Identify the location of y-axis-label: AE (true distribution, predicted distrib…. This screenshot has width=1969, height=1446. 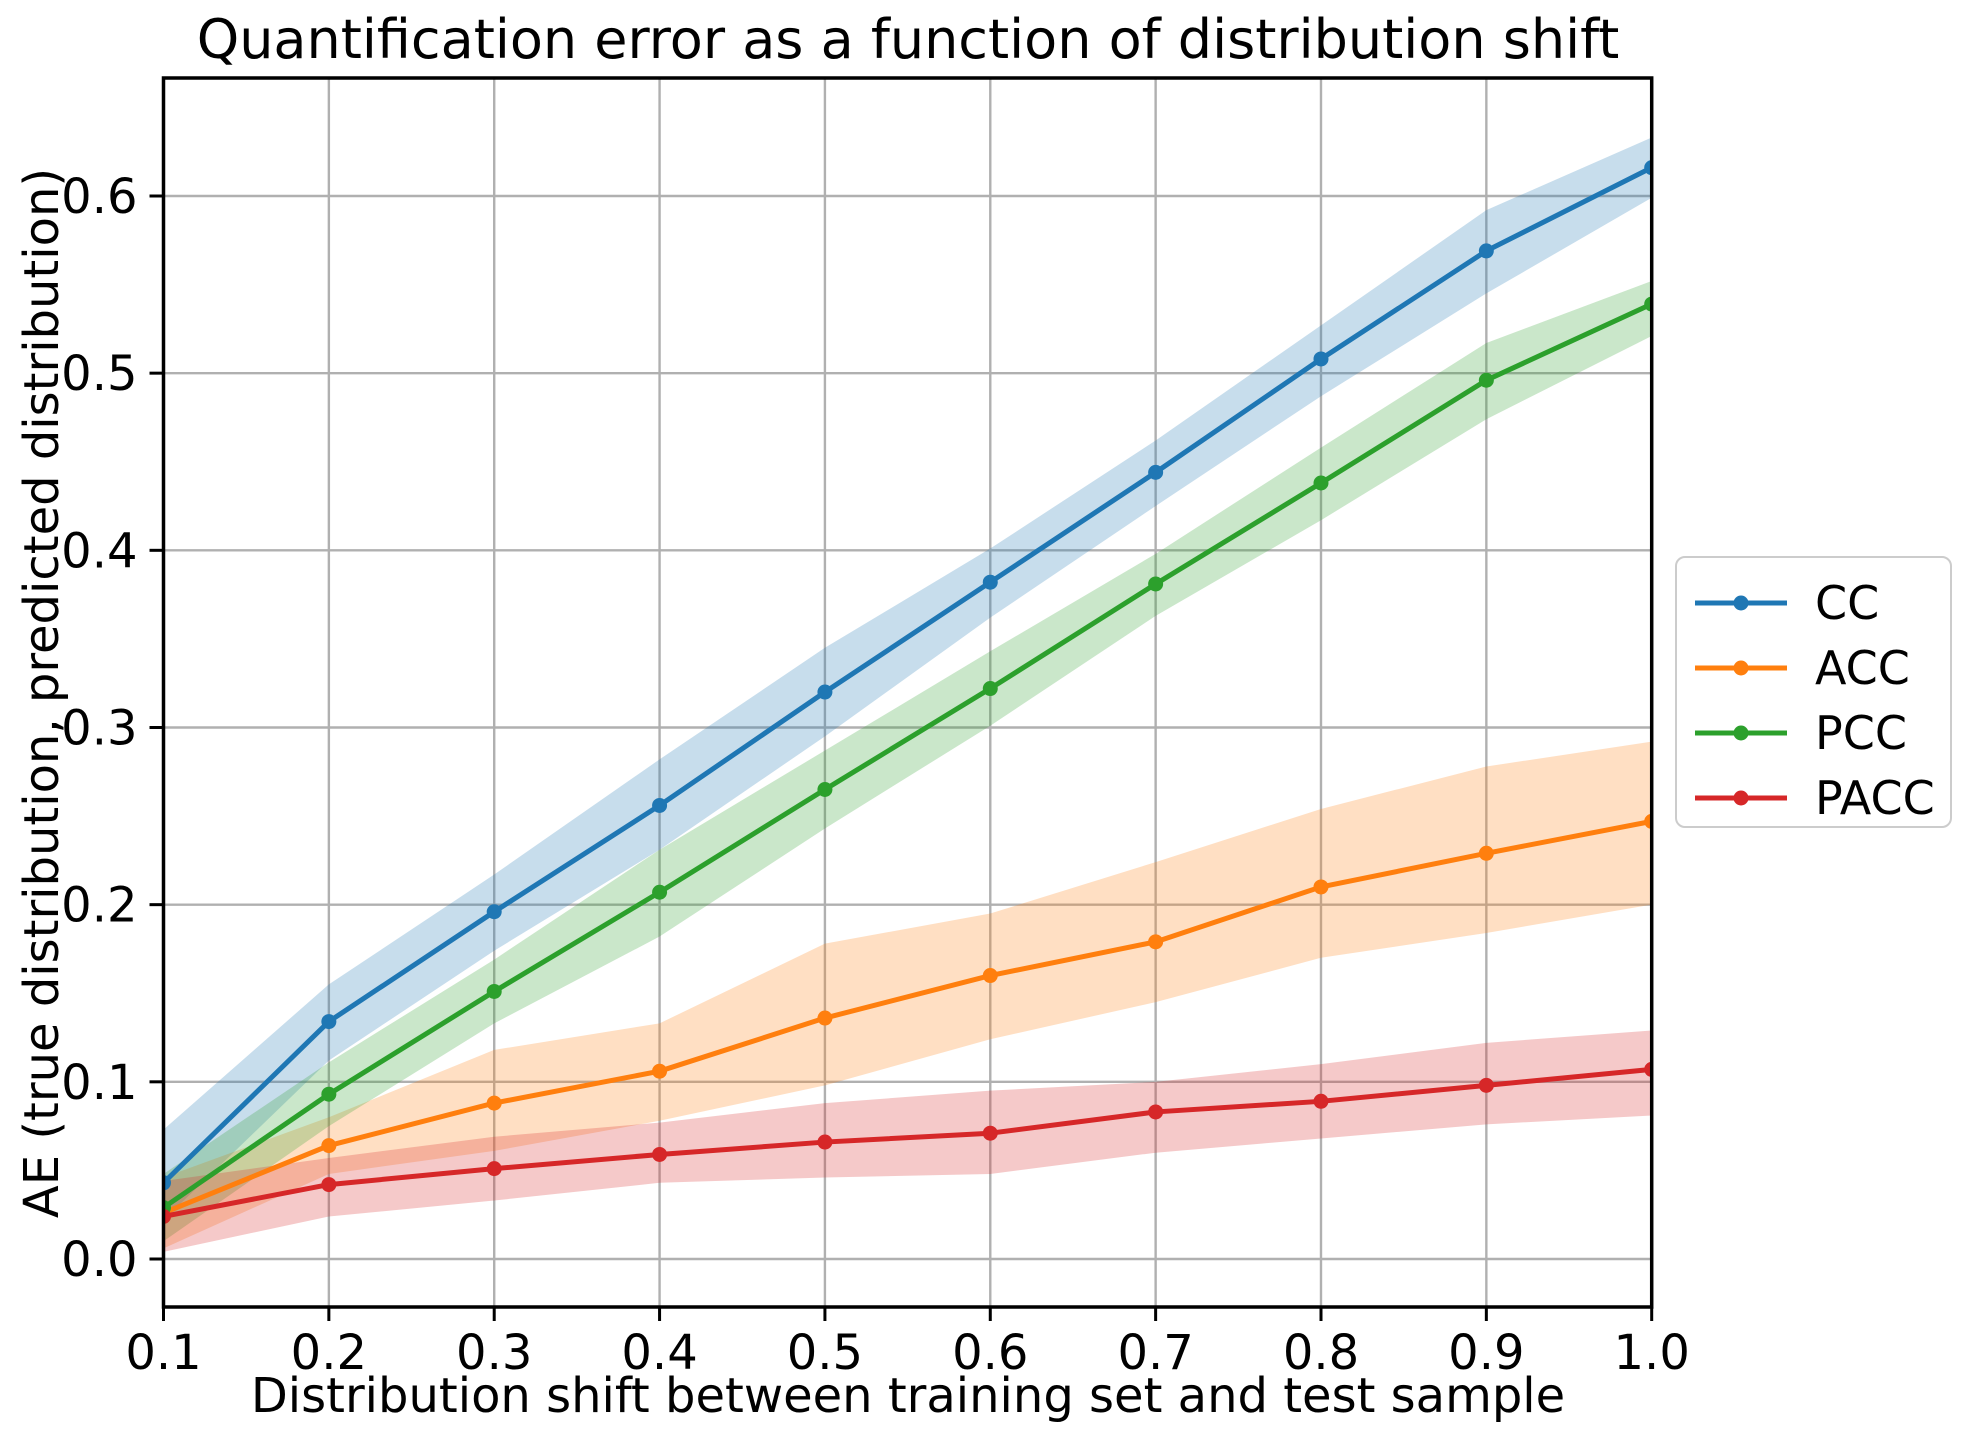
(42, 692).